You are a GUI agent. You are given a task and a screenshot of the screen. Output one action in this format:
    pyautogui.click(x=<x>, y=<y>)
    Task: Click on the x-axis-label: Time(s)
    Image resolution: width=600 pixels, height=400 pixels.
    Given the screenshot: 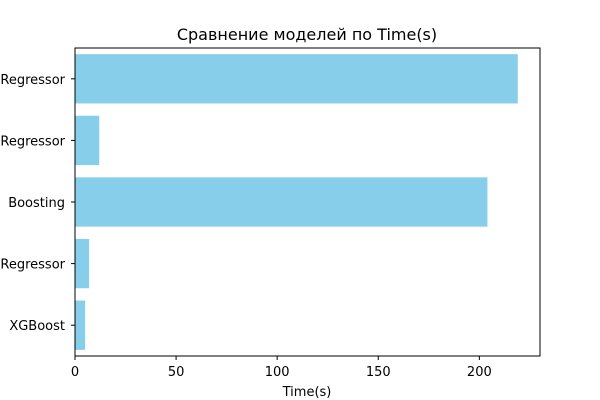 What is the action you would take?
    pyautogui.click(x=307, y=392)
    